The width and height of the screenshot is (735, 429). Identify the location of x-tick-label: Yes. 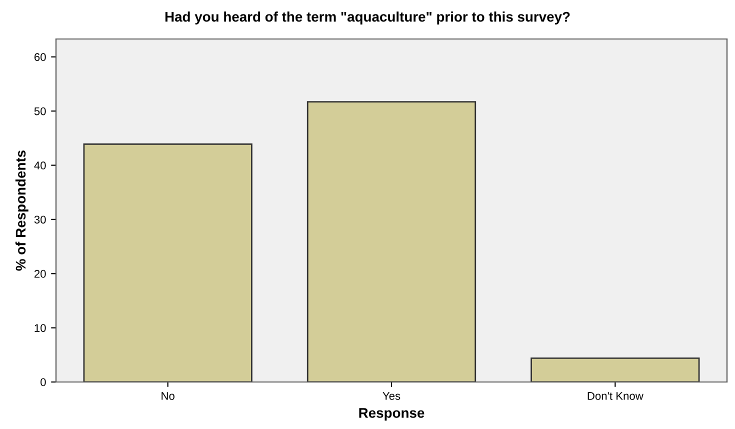
(391, 396).